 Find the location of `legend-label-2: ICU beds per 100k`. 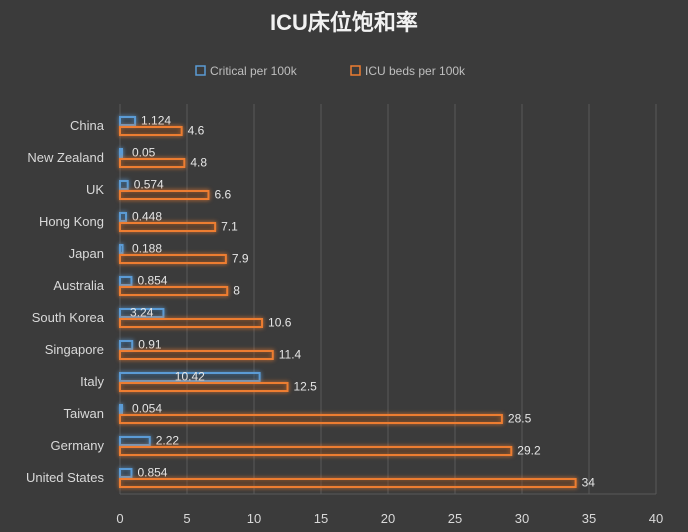

legend-label-2: ICU beds per 100k is located at coordinates (415, 71).